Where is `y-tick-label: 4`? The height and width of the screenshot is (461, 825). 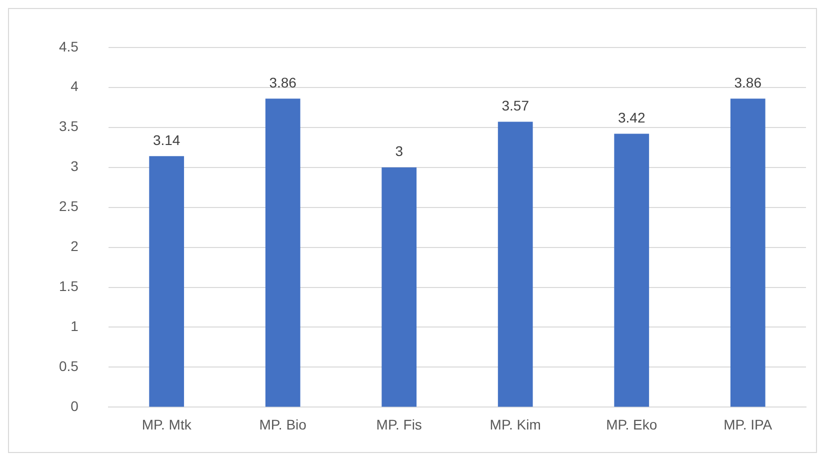 y-tick-label: 4 is located at coordinates (74, 86).